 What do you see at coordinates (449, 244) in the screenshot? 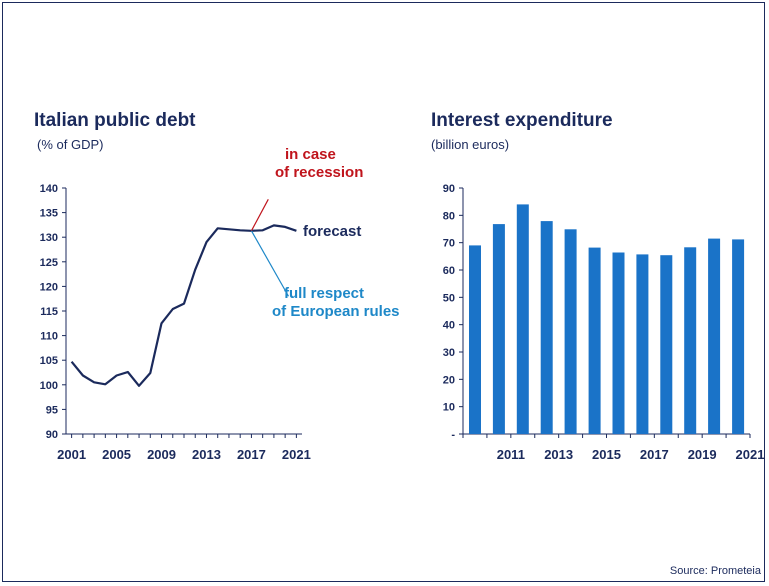
I see `interest-y-tick-label: 70` at bounding box center [449, 244].